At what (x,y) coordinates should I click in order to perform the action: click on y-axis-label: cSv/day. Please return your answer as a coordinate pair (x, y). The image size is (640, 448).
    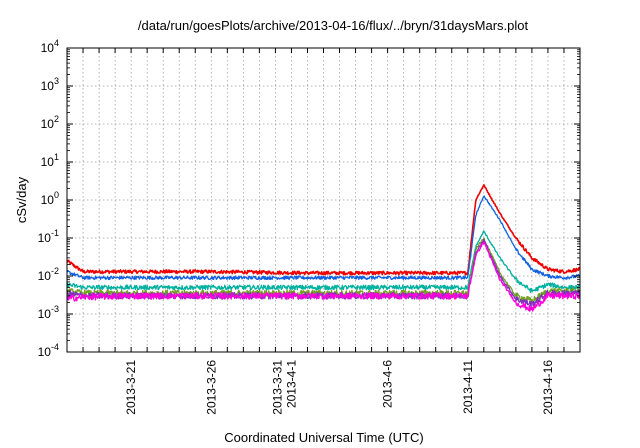
    Looking at the image, I should click on (21, 199).